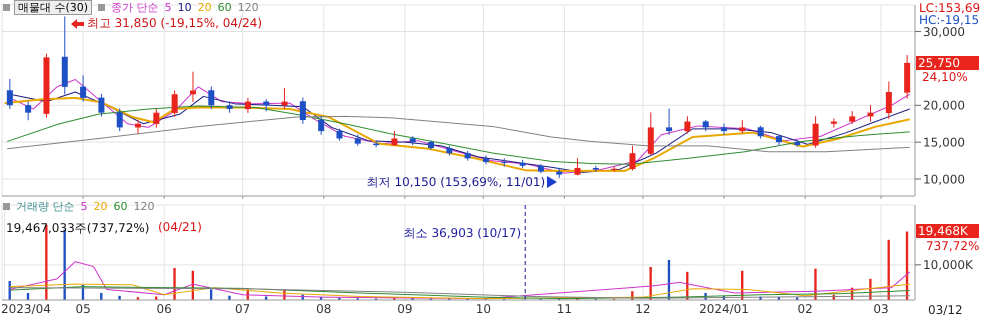 The width and height of the screenshot is (982, 320). I want to click on x-tick-label: 08, so click(324, 309).